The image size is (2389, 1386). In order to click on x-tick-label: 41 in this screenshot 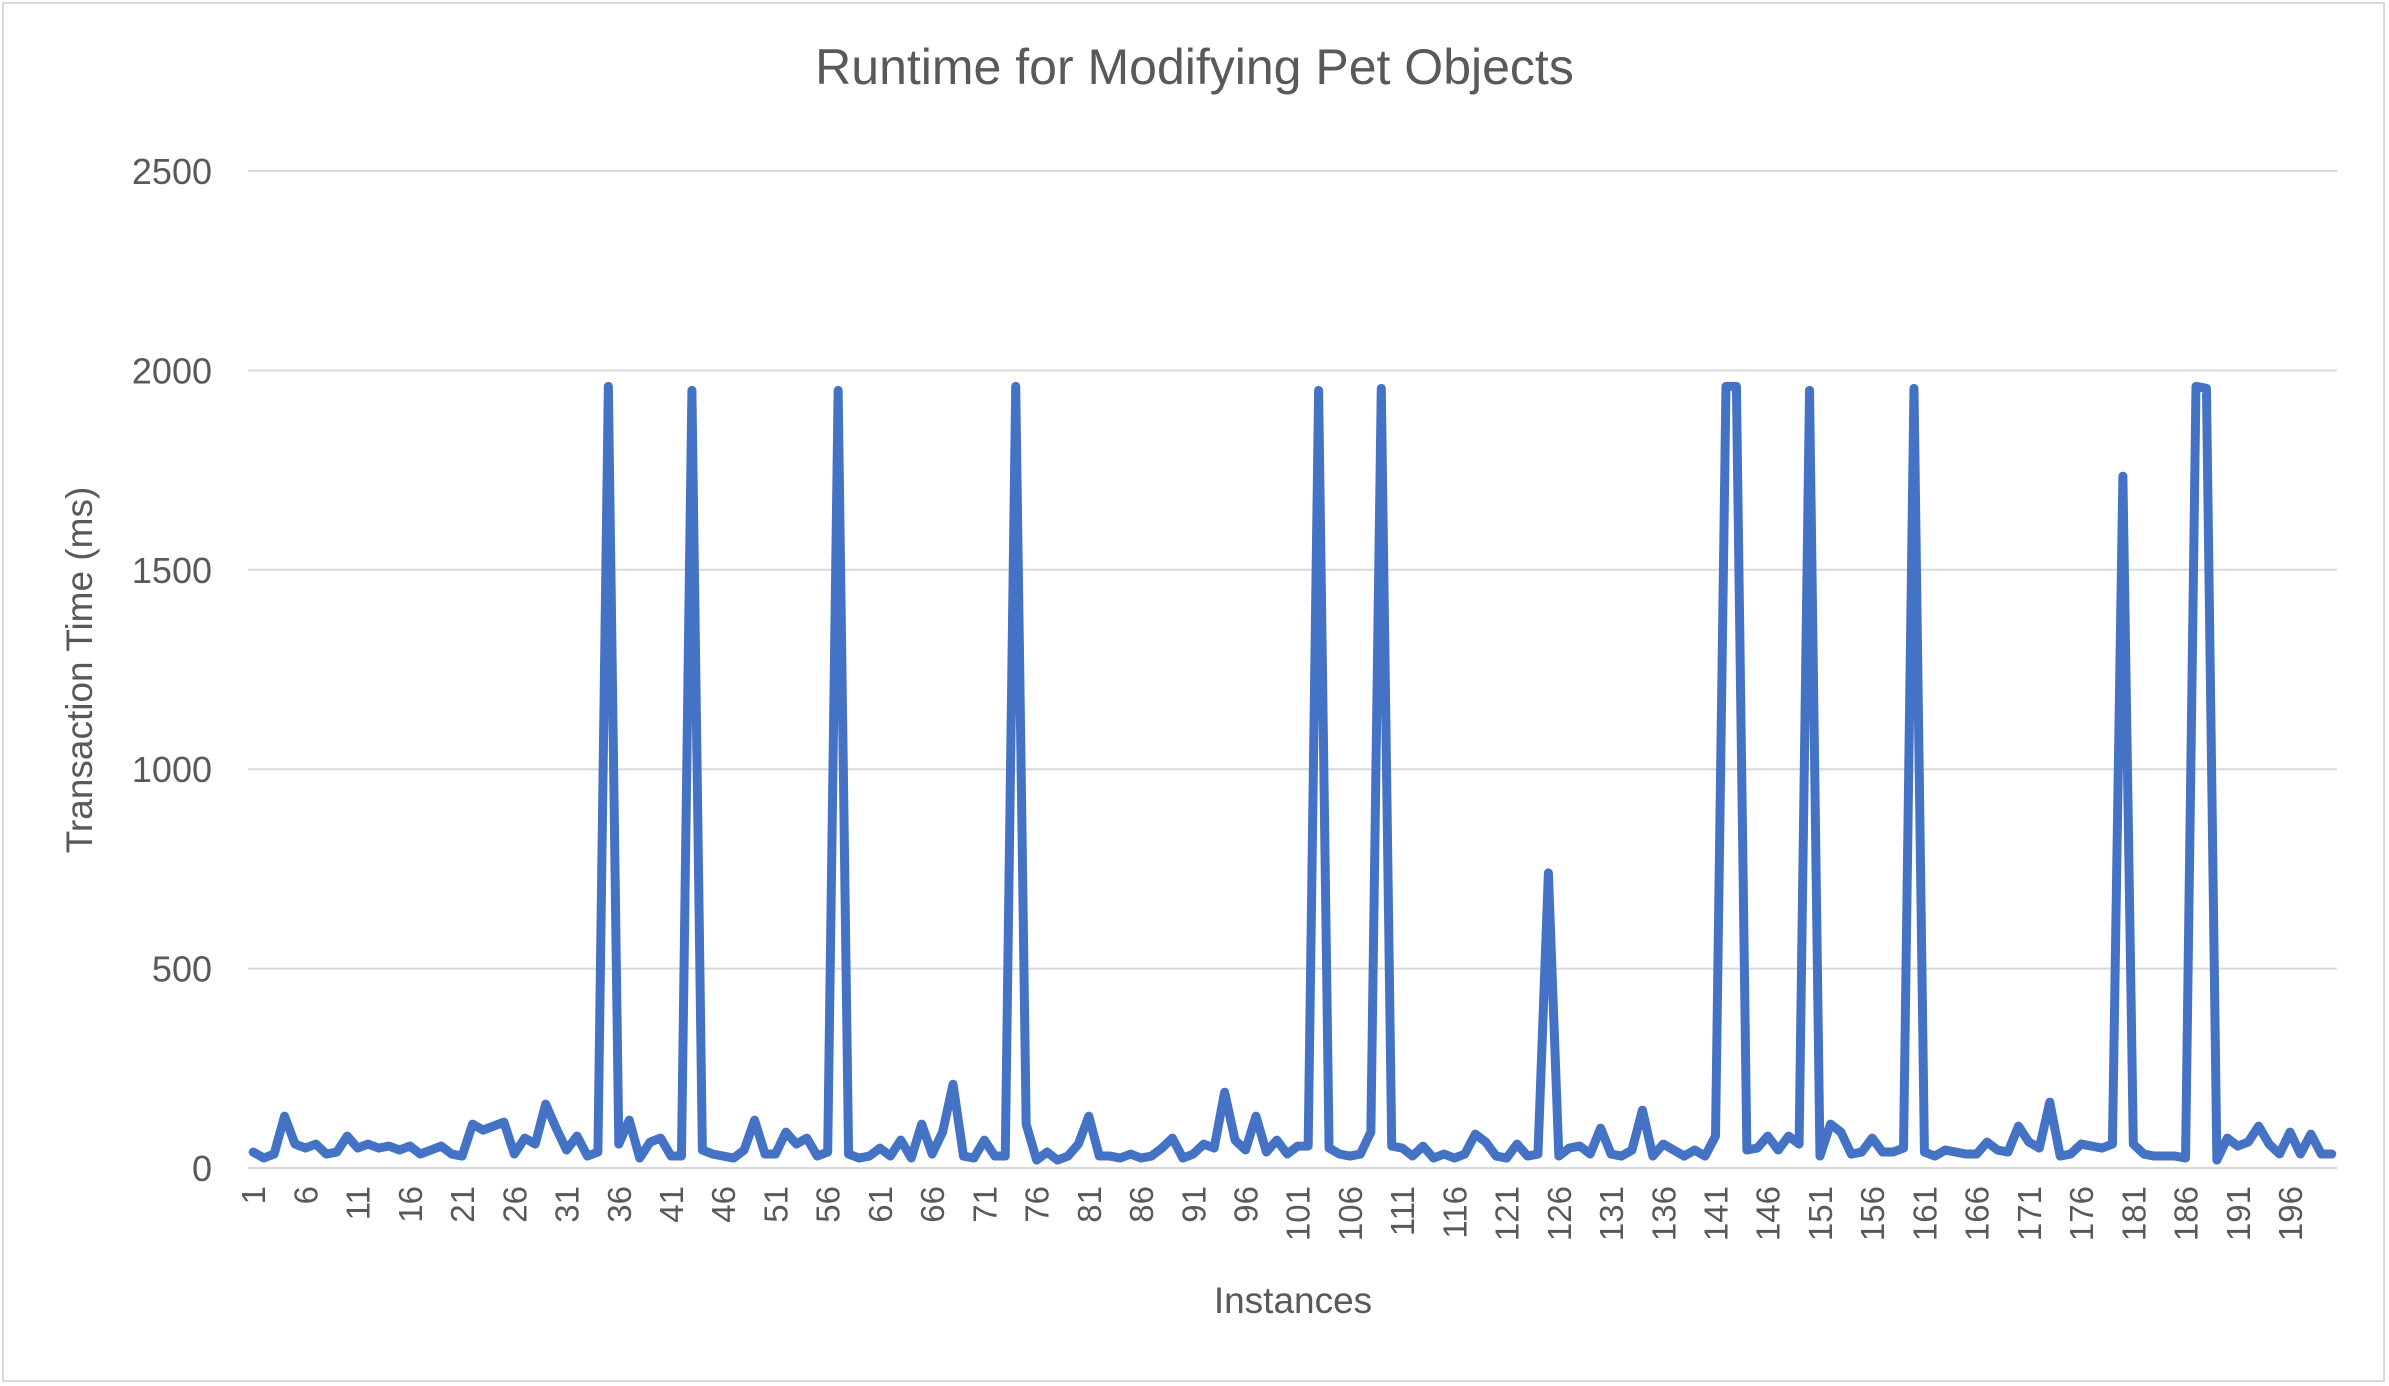, I will do `click(671, 1204)`.